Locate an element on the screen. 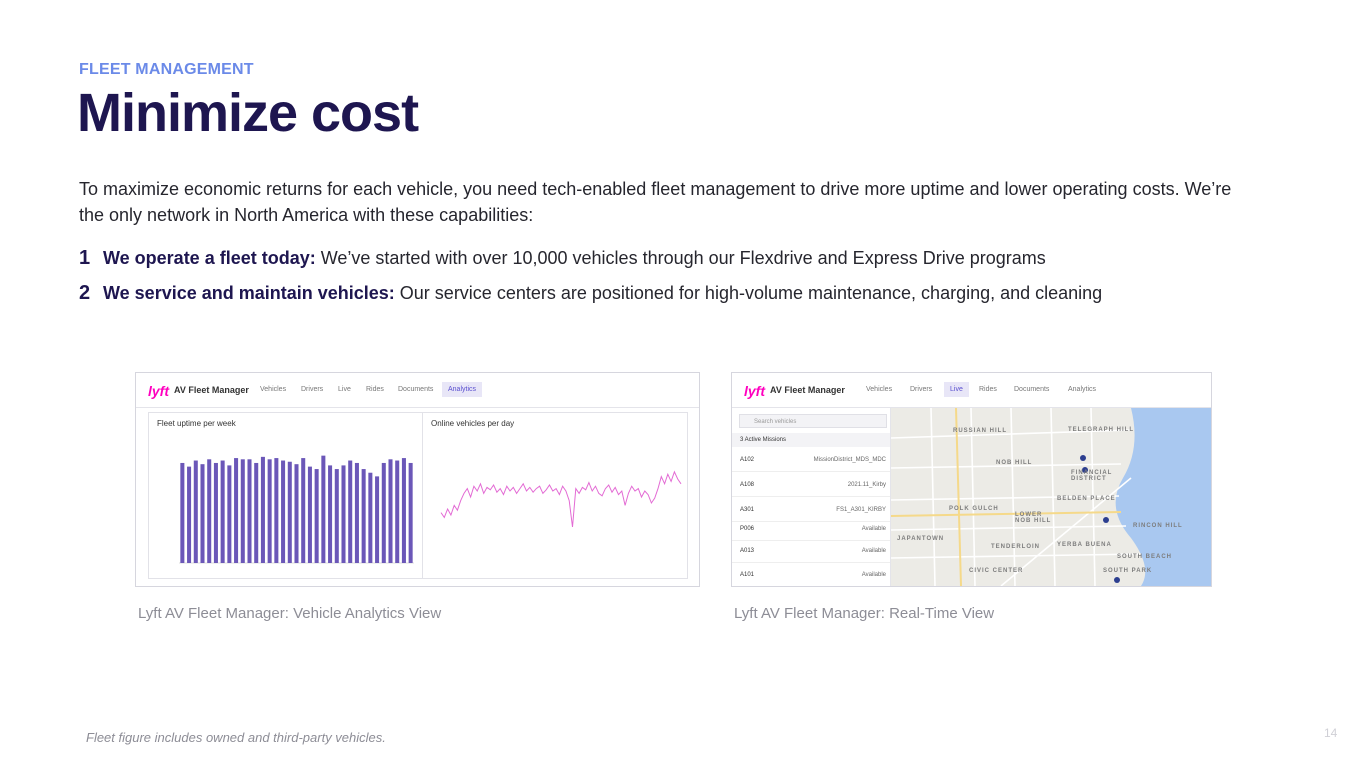  mission-row: P006 Available is located at coordinates (811, 529).